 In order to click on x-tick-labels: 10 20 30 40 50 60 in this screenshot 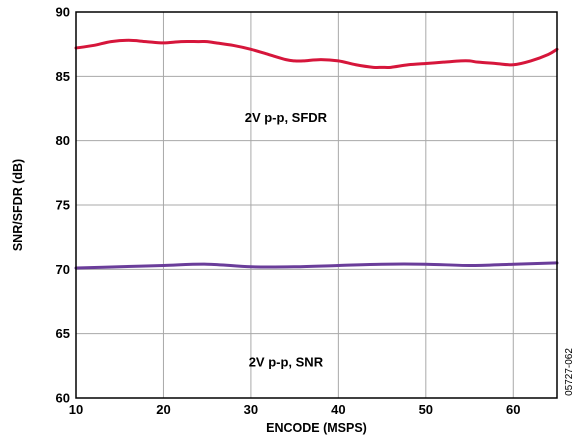, I will do `click(295, 409)`.